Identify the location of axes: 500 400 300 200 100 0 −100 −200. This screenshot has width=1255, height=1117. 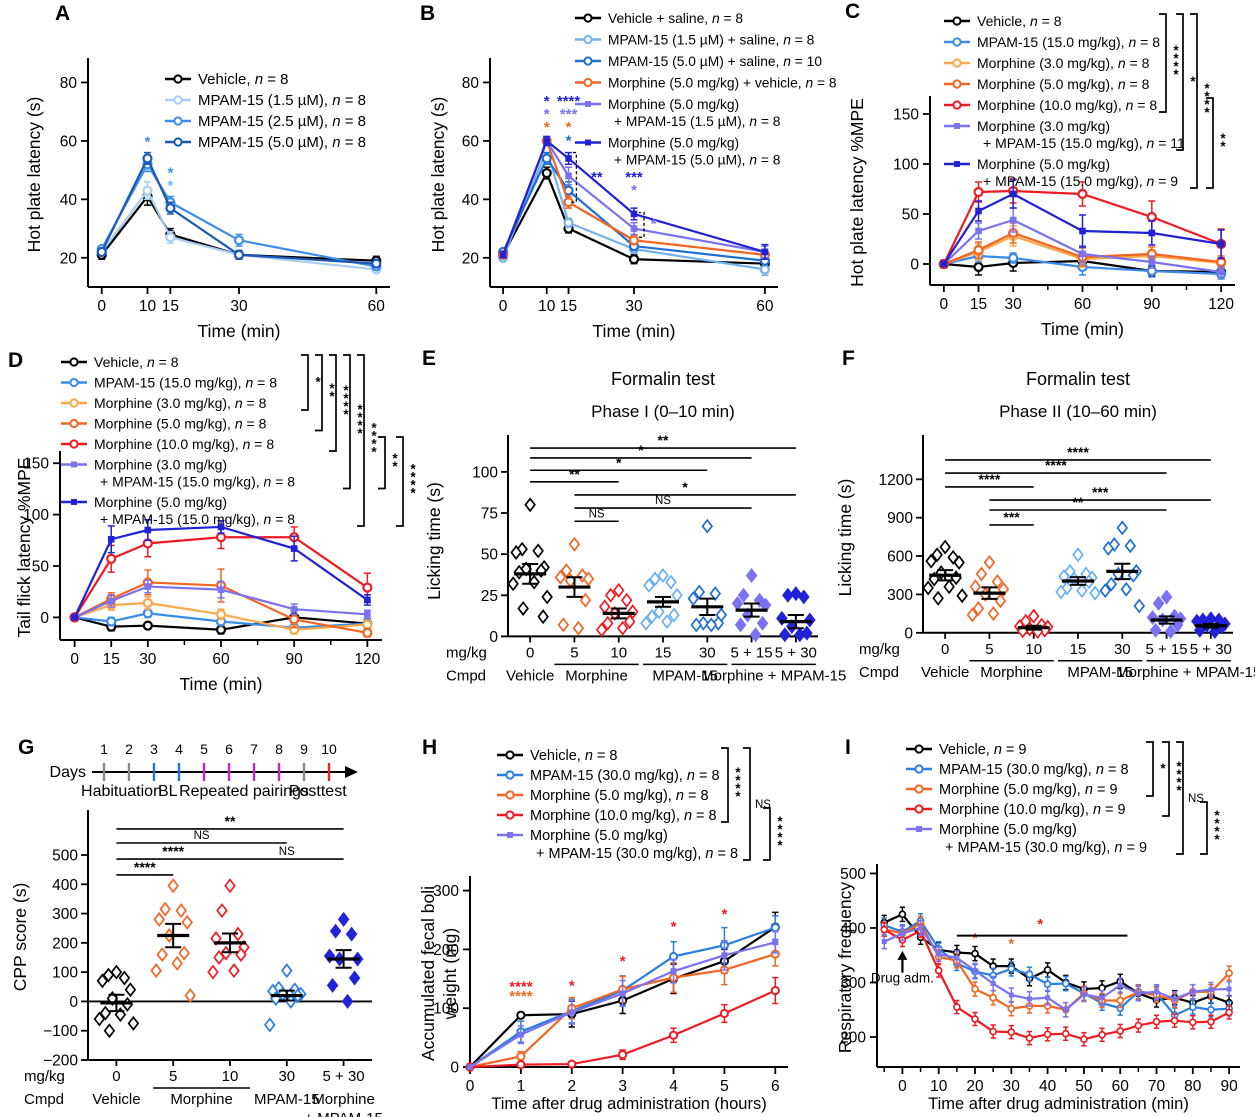
(207, 940).